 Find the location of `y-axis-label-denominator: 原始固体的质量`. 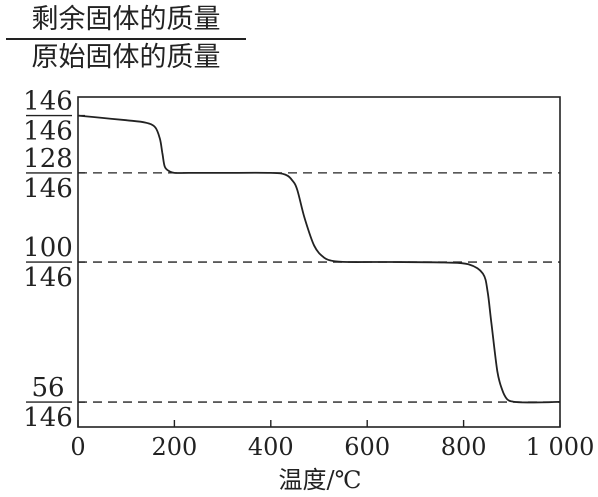

y-axis-label-denominator: 原始固体的质量 is located at coordinates (126, 57).